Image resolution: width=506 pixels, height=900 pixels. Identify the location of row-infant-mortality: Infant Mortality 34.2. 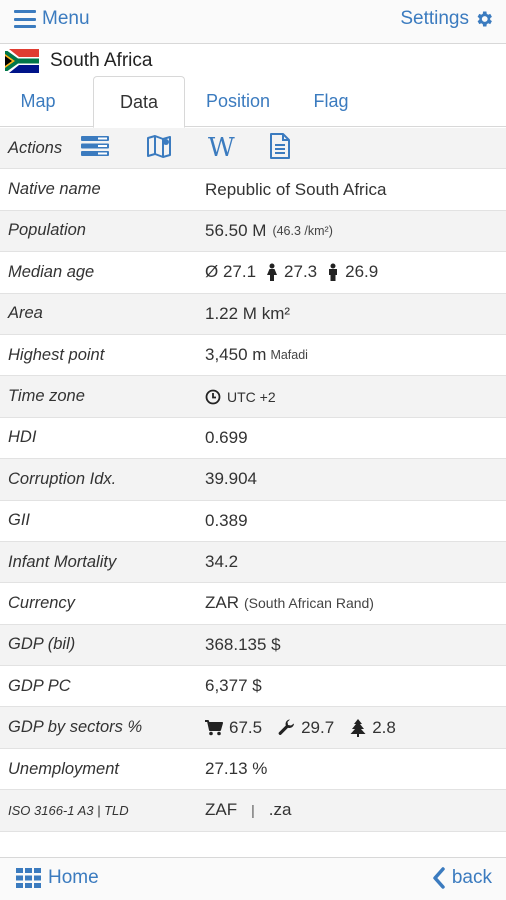
(253, 562).